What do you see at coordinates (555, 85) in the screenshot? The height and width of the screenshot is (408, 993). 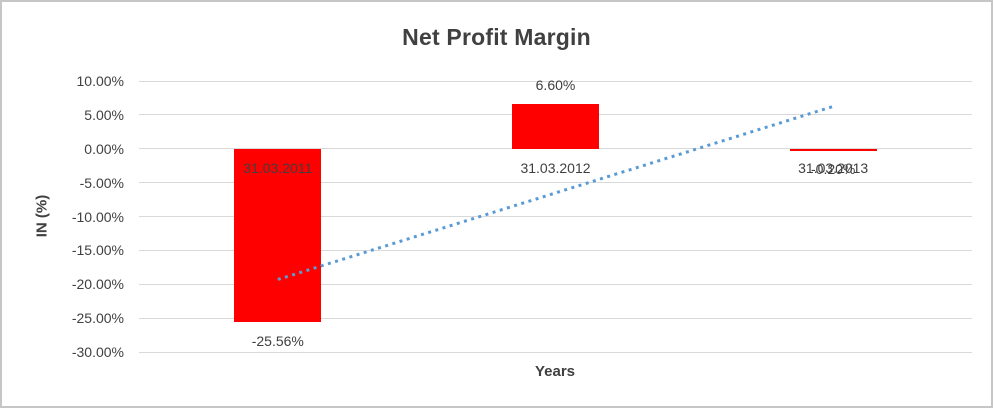 I see `data-label: 6.60%` at bounding box center [555, 85].